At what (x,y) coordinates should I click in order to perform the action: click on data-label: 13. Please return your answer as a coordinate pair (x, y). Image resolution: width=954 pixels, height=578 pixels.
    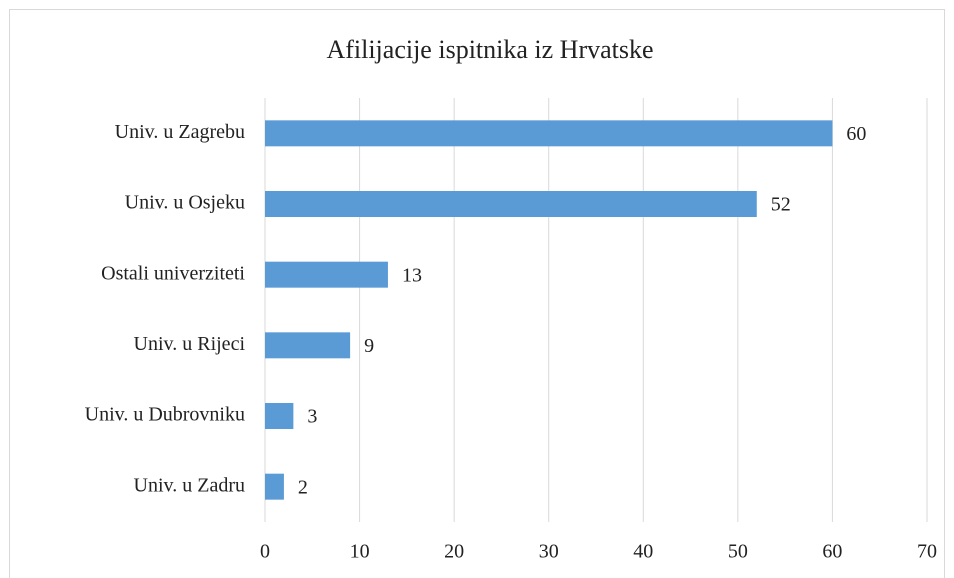
    Looking at the image, I should click on (412, 275).